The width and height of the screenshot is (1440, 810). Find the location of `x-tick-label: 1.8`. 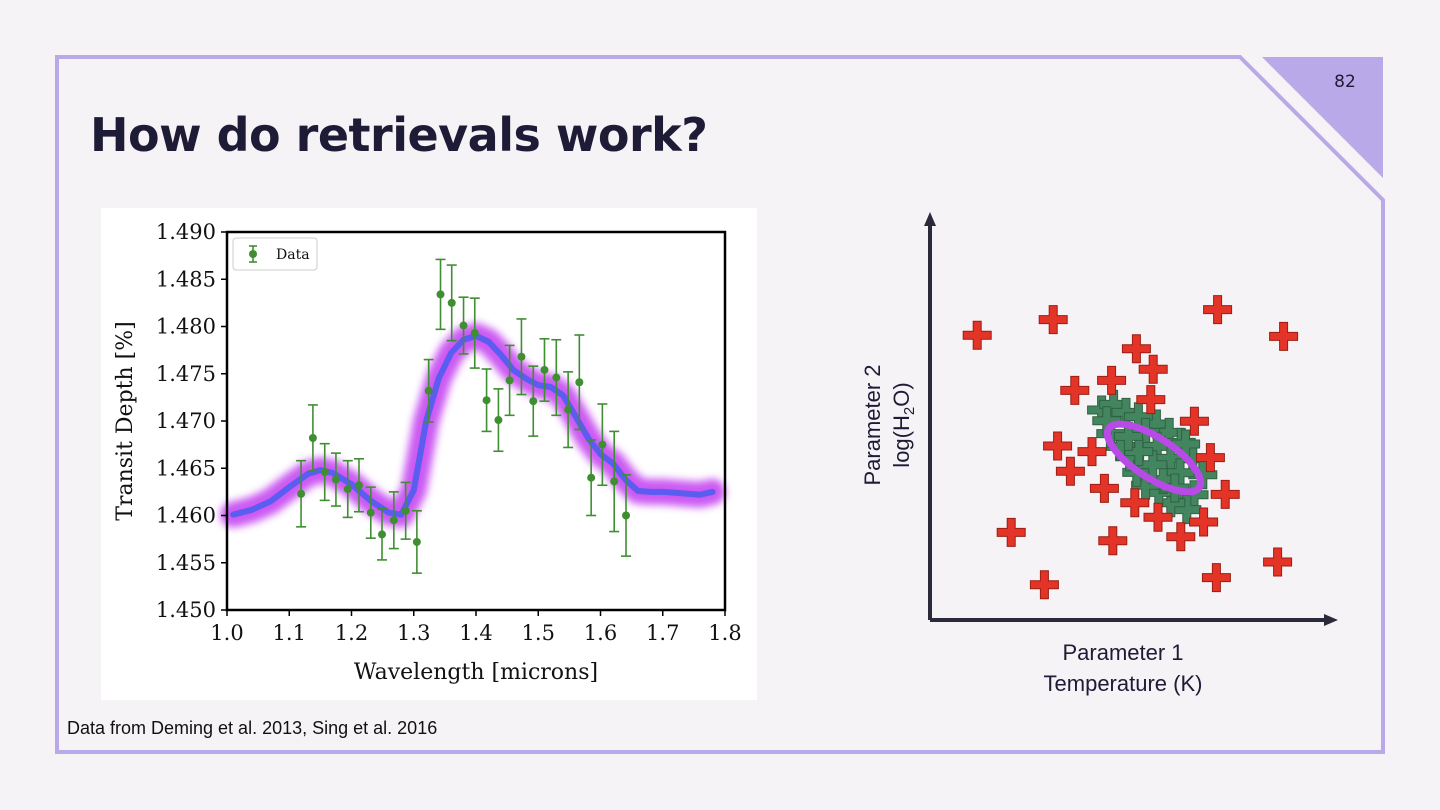

x-tick-label: 1.8 is located at coordinates (724, 633).